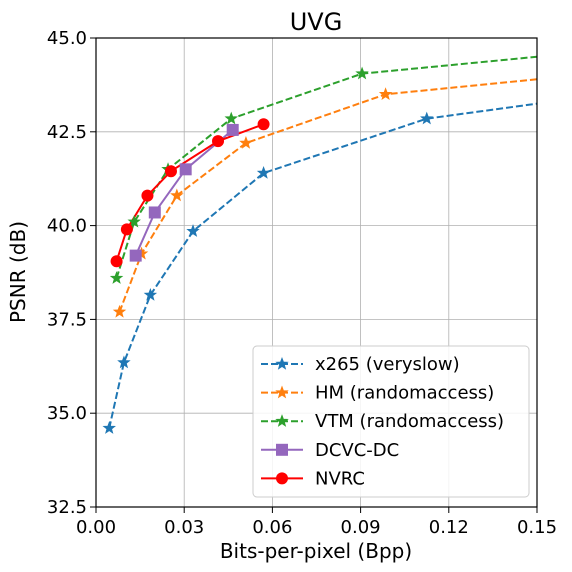  I want to click on y-axis-label: PSNR (dB), so click(18, 272).